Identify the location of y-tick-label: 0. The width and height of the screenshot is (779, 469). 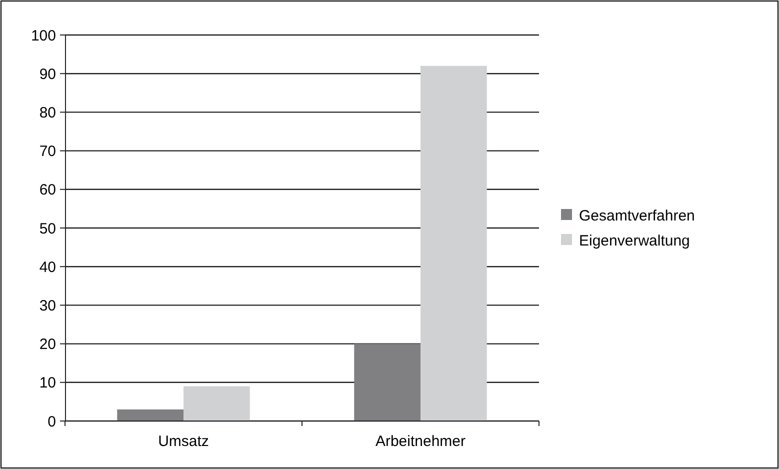
(52, 421).